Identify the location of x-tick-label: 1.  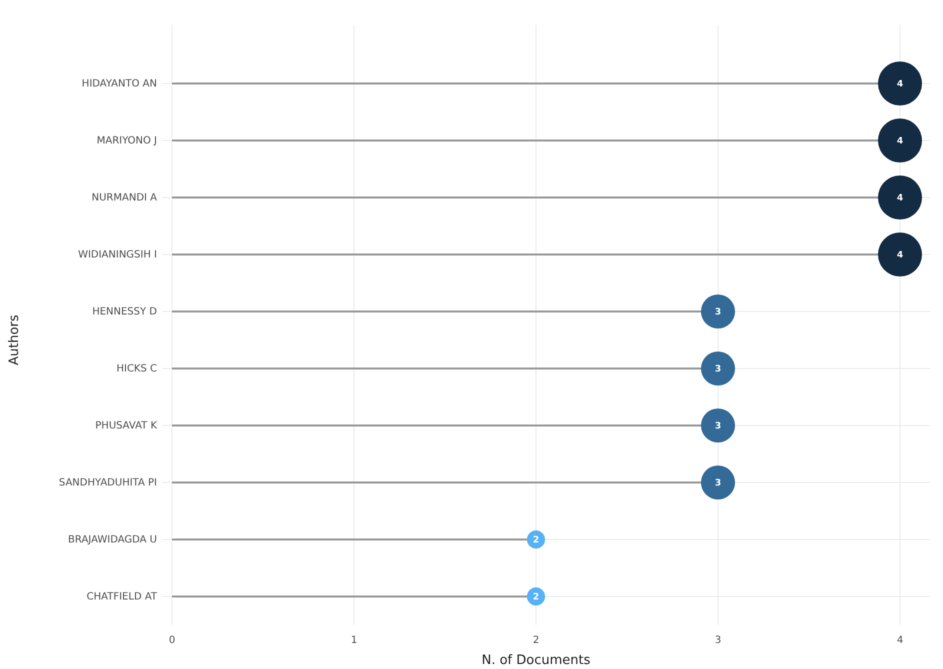
(354, 640).